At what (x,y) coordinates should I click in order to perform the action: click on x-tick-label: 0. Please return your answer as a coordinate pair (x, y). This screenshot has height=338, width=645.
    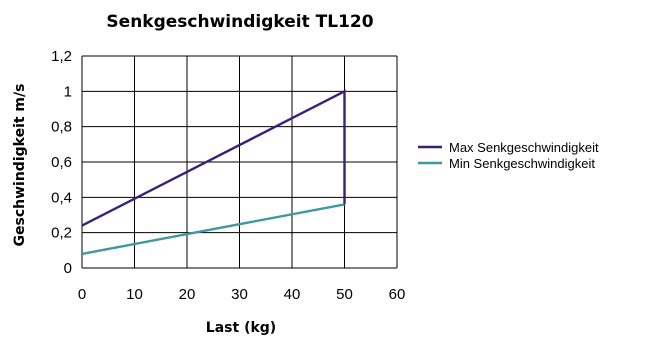
    Looking at the image, I should click on (82, 294).